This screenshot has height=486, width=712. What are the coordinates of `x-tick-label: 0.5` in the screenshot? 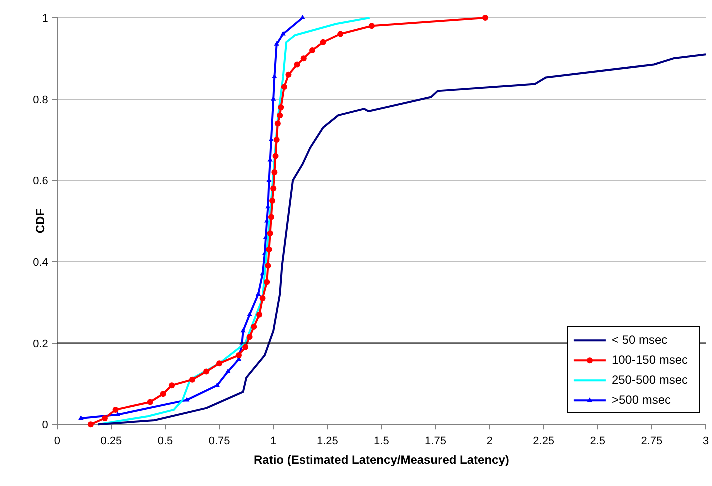 It's located at (166, 442).